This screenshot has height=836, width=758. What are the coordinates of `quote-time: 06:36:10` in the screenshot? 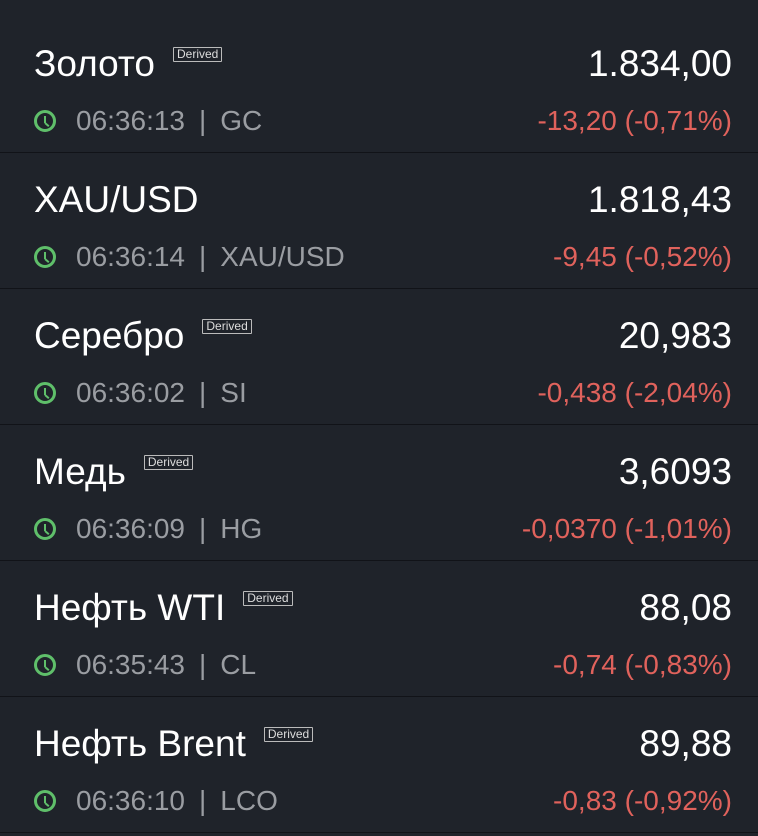 It's located at (130, 800).